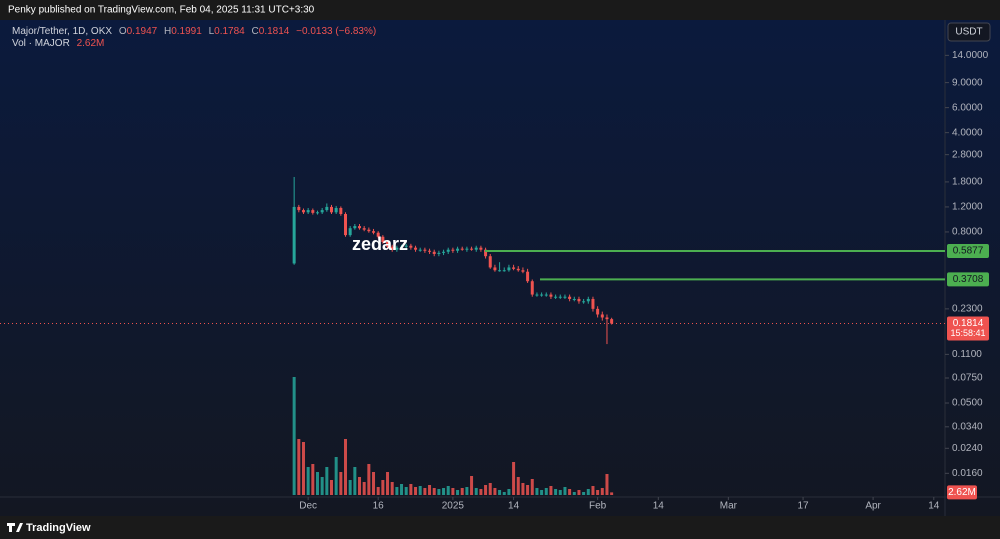  Describe the element at coordinates (967, 448) in the screenshot. I see `y-tick-label: 0.0240` at that location.